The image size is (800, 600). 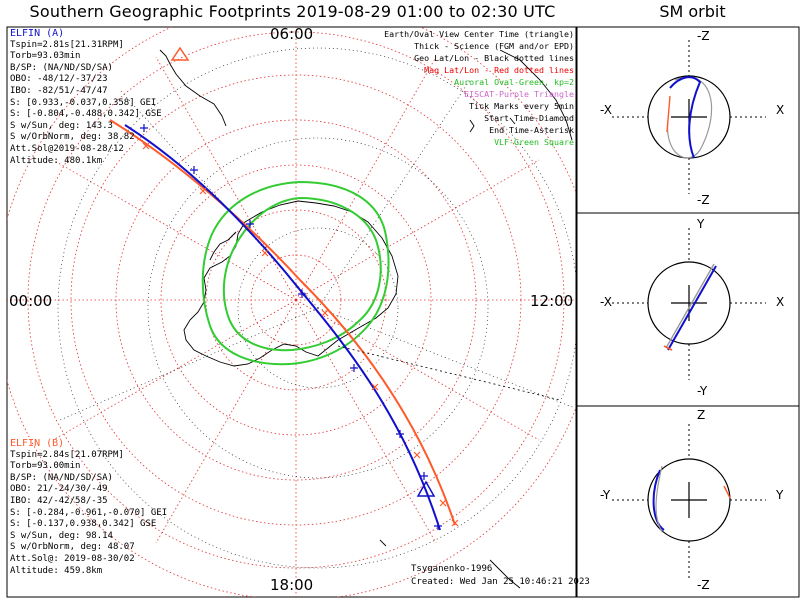 I want to click on elfin-b-line: Tspin=2.84s[21.07RPM], so click(x=67, y=454).